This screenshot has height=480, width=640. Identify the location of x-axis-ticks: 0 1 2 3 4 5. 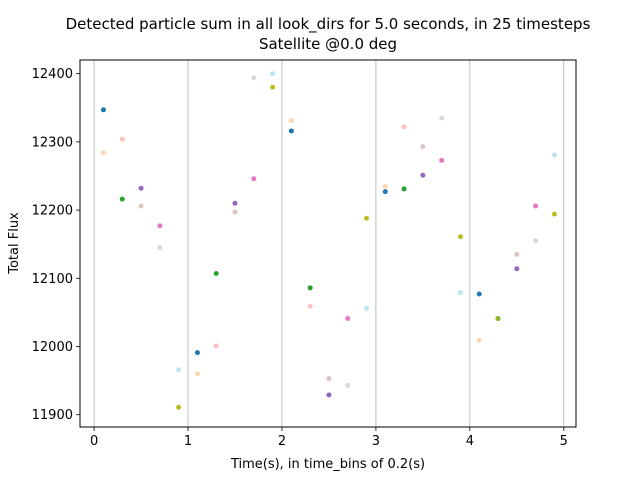
(329, 438).